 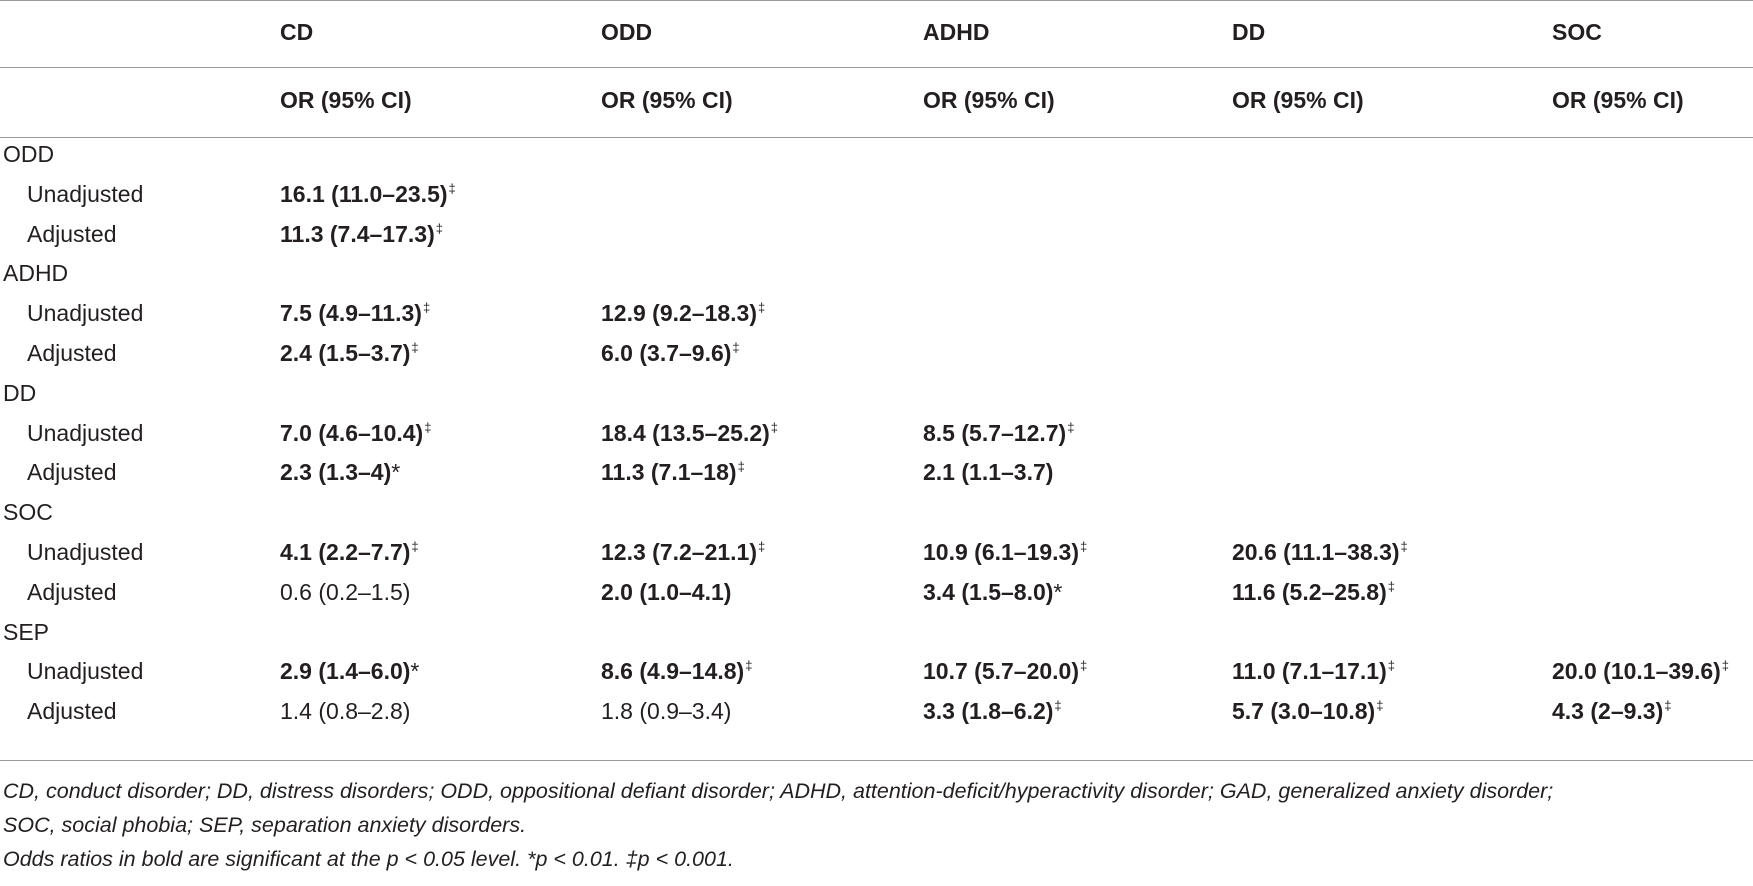 I want to click on or-cell: 2.0 (1.0–4.1), so click(x=666, y=592).